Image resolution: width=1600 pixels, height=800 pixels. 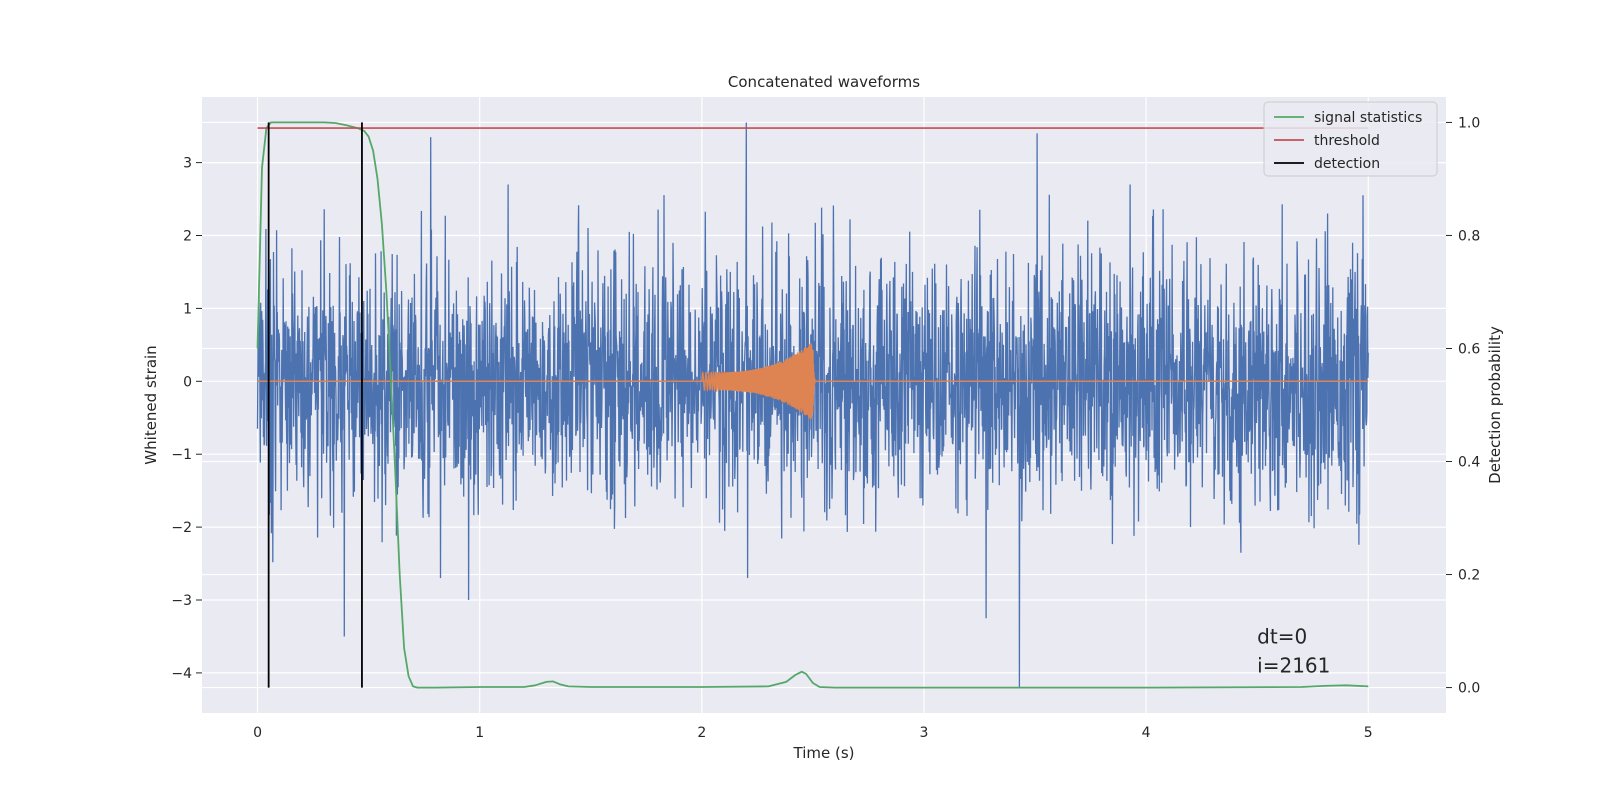 What do you see at coordinates (187, 382) in the screenshot?
I see `y-tick-label: 0` at bounding box center [187, 382].